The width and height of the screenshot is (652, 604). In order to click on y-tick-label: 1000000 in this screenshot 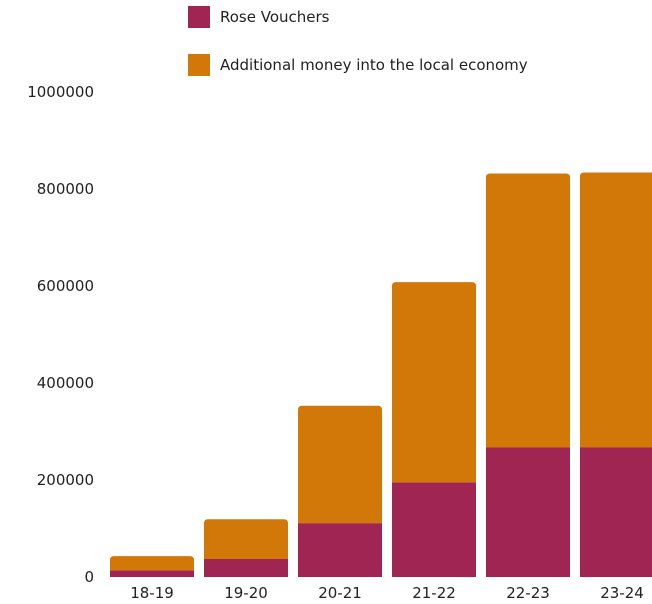, I will do `click(60, 92)`.